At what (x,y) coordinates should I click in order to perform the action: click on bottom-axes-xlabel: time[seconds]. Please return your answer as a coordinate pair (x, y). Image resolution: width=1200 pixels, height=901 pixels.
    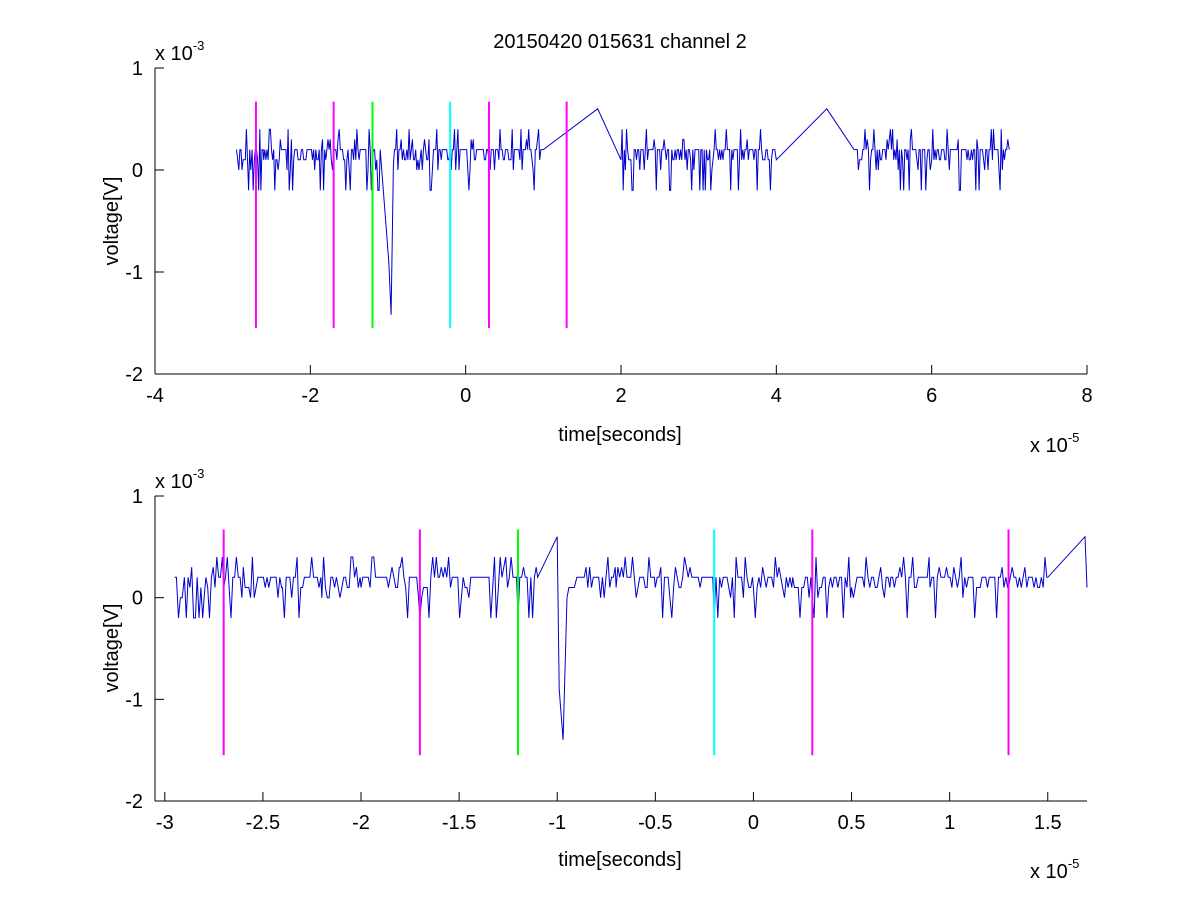
    Looking at the image, I should click on (619, 860).